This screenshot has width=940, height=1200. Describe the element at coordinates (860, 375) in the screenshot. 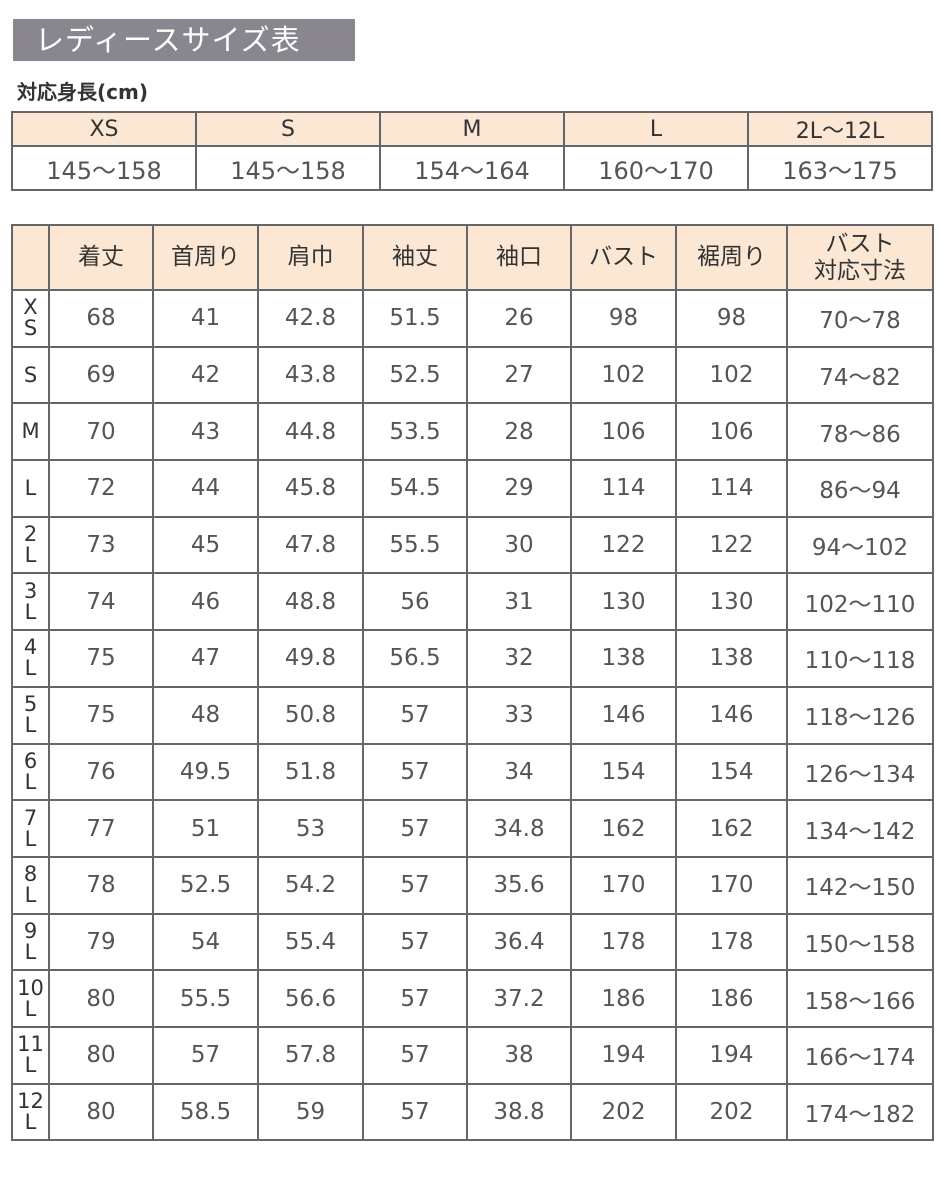

I see `measurement-cell: 74～82` at that location.